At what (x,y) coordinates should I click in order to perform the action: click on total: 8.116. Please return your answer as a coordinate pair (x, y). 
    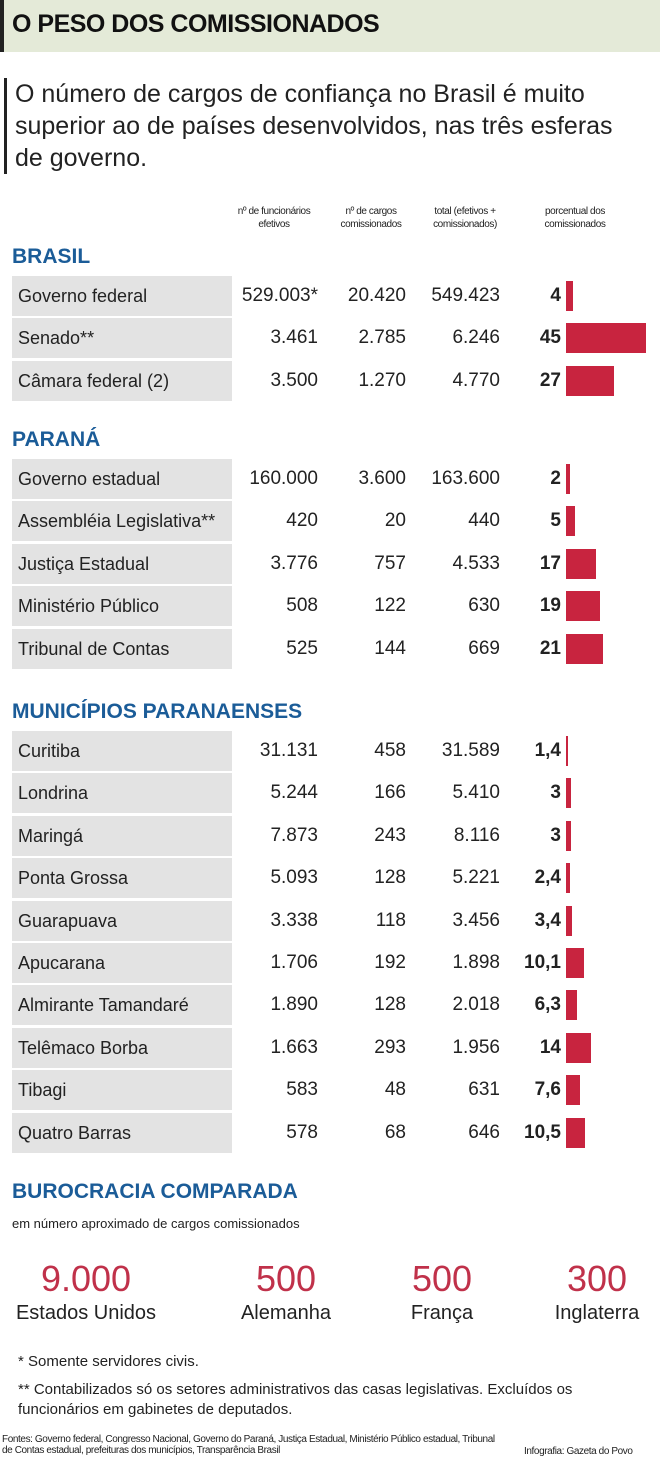
    Looking at the image, I should click on (476, 835).